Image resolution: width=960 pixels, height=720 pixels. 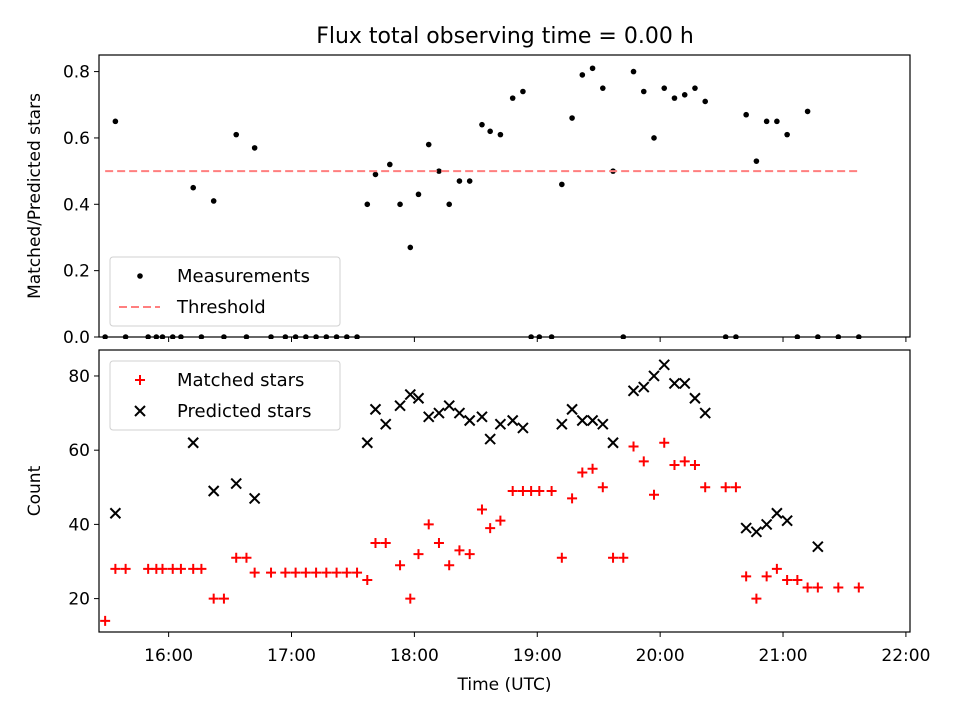 What do you see at coordinates (225, 395) in the screenshot?
I see `legend: Matched stars Predicted stars` at bounding box center [225, 395].